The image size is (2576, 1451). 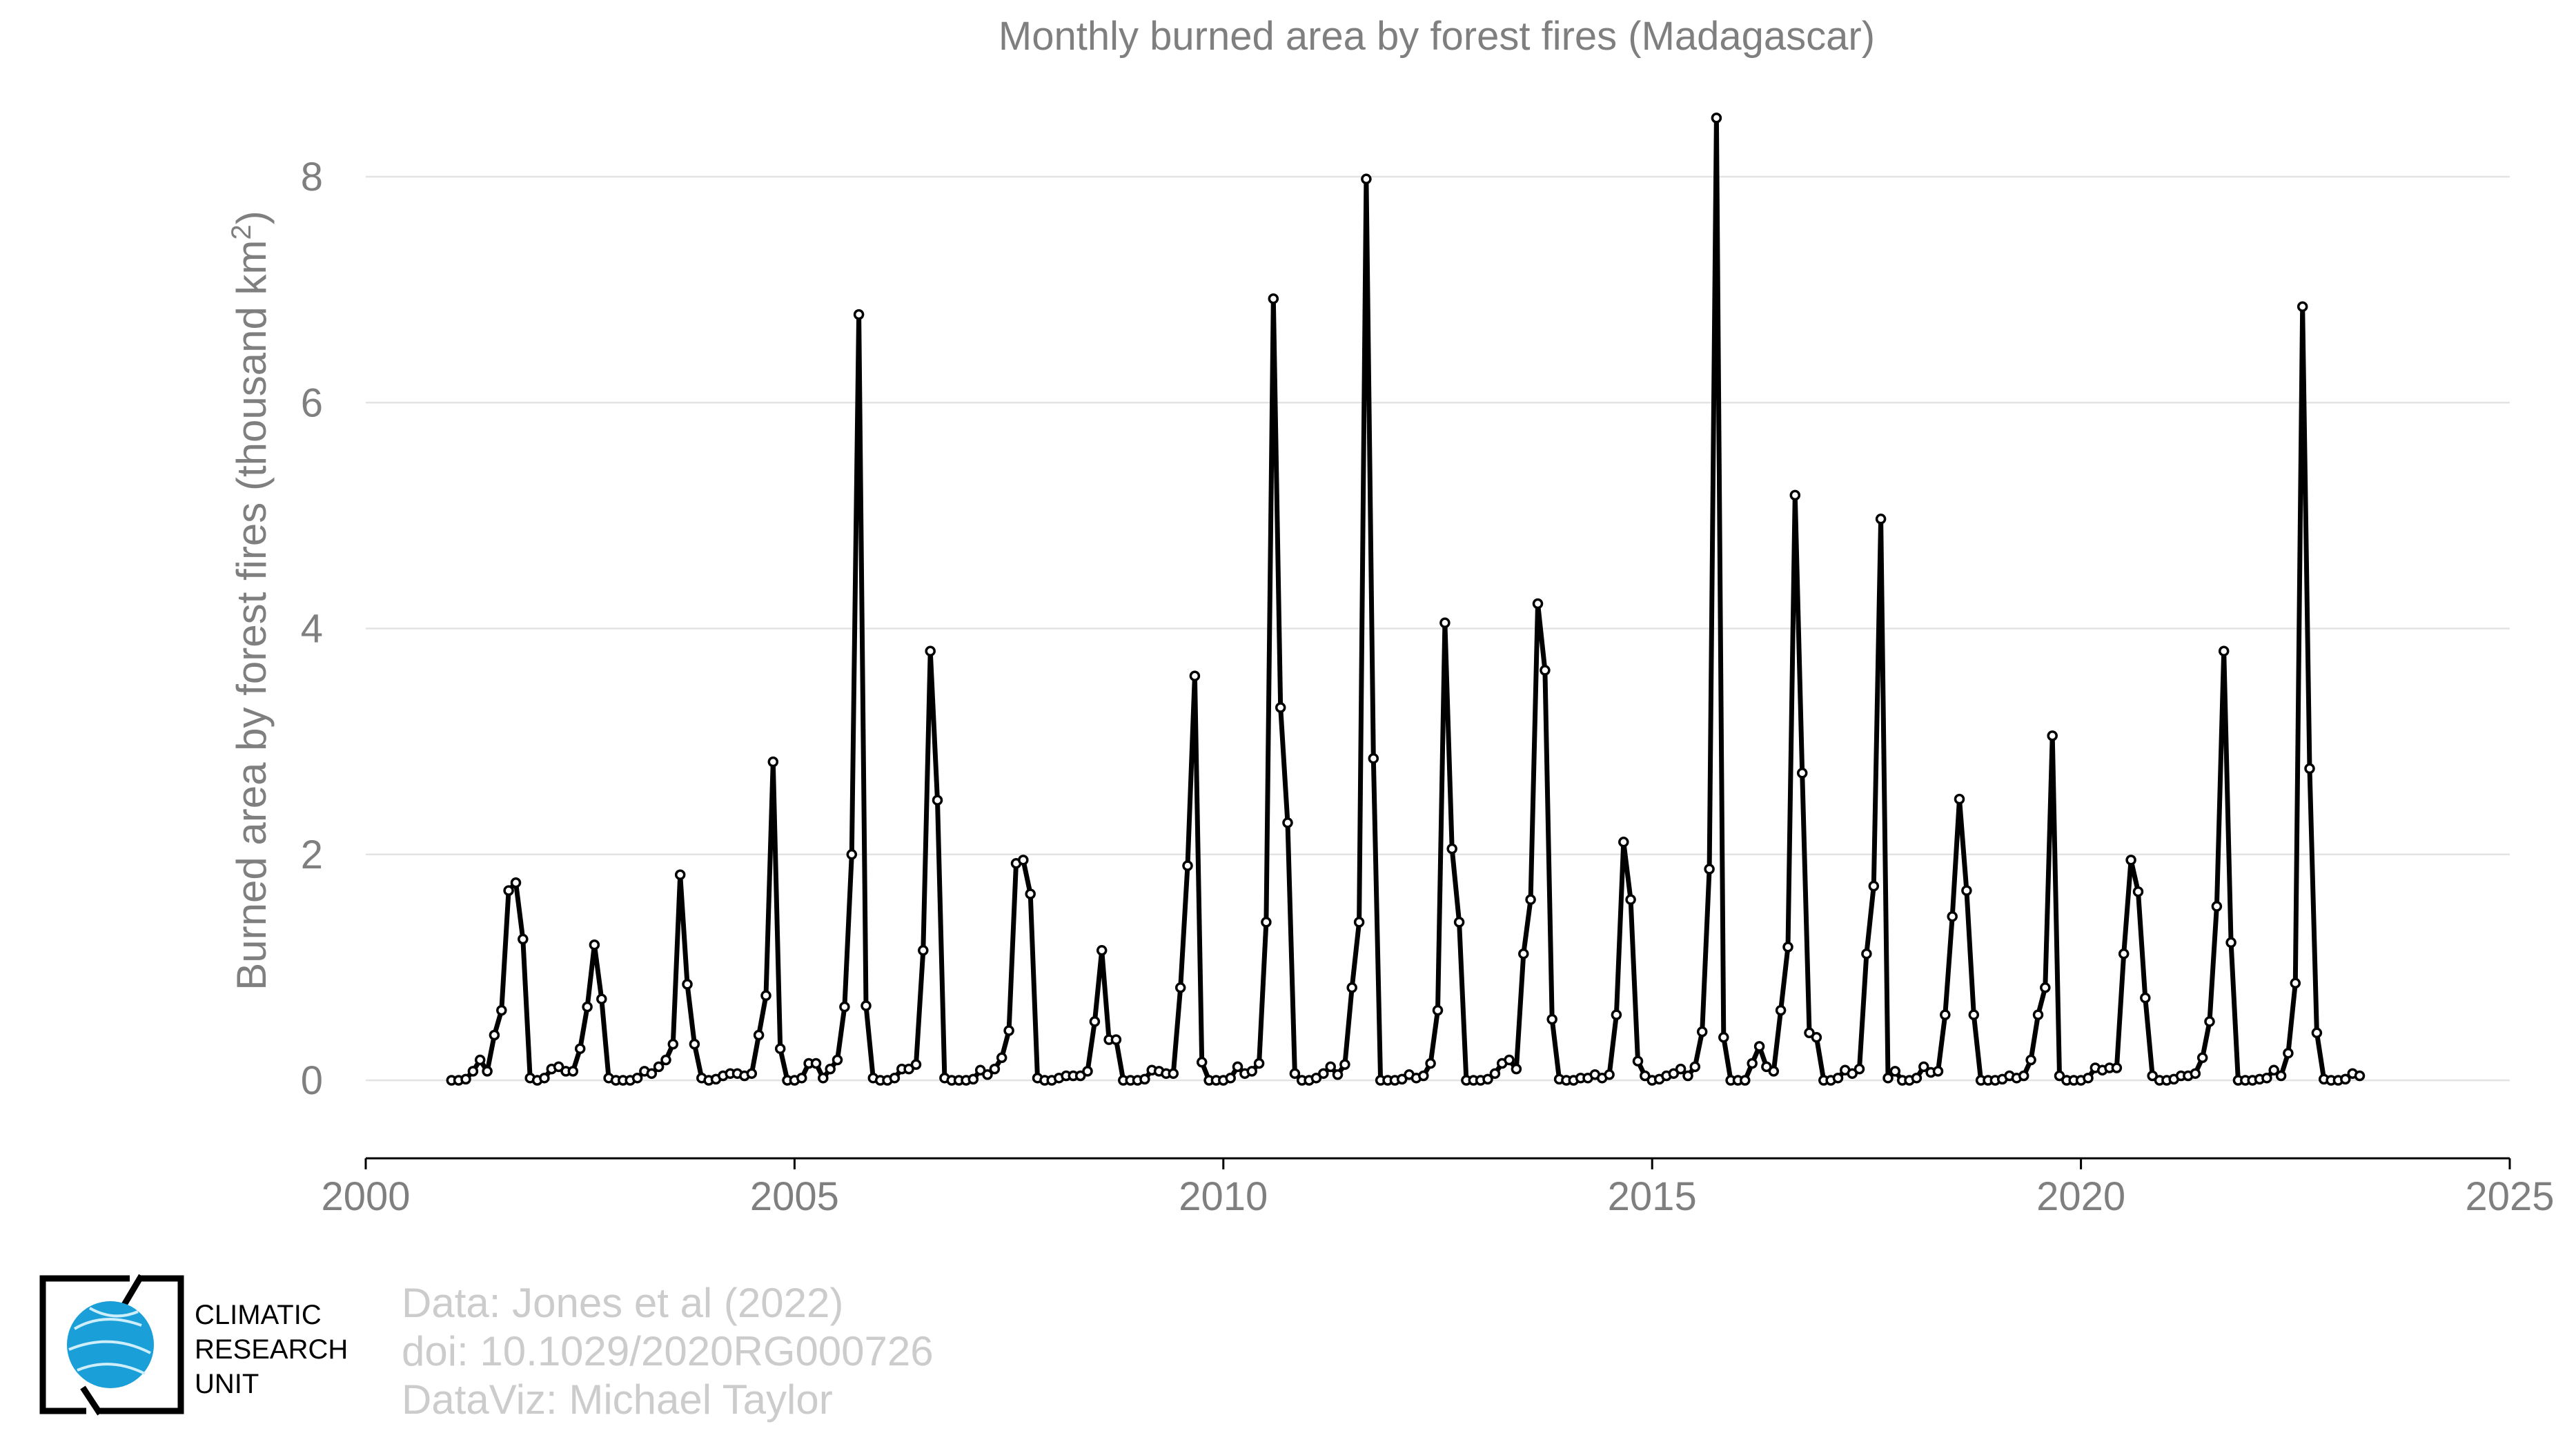 What do you see at coordinates (312, 1080) in the screenshot?
I see `y-tick-label: 0` at bounding box center [312, 1080].